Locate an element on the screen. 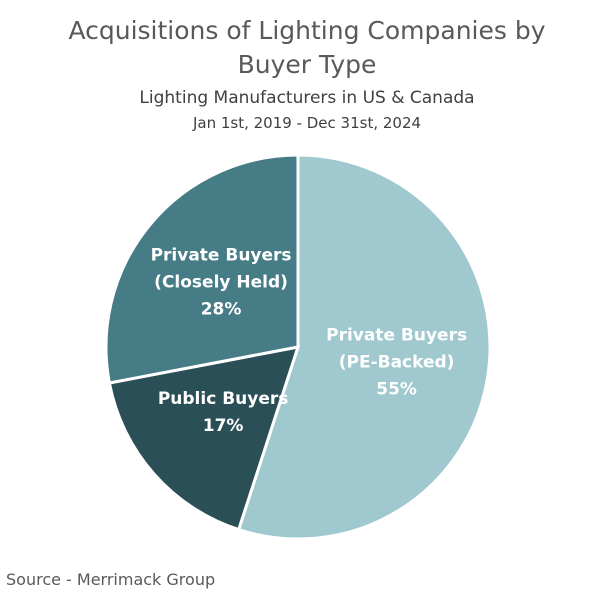  slice-value: 55% is located at coordinates (396, 389).